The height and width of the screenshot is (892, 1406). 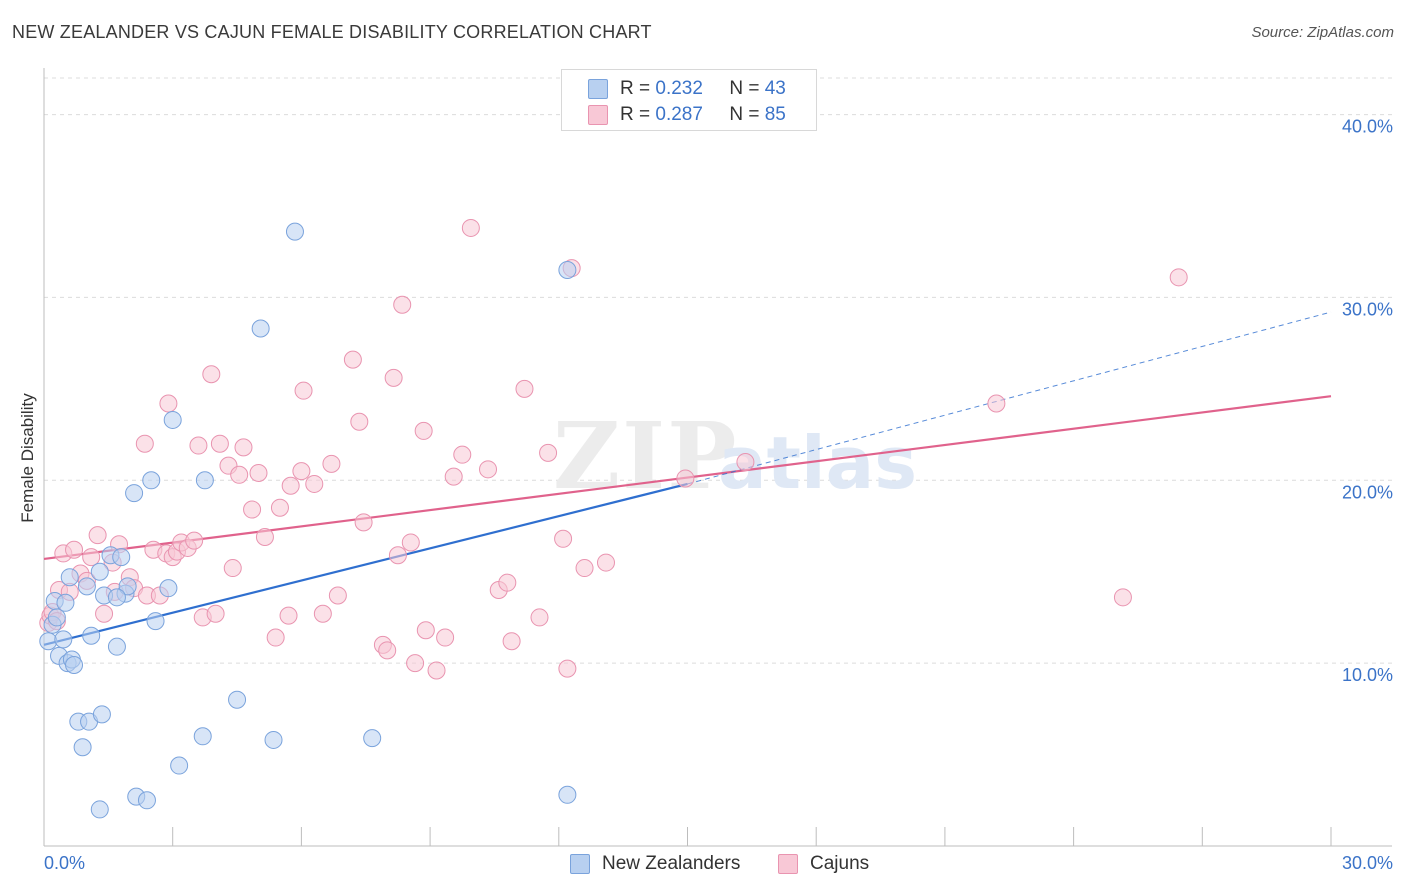 I want to click on x-tick-label: 0.0%, so click(x=64, y=863).